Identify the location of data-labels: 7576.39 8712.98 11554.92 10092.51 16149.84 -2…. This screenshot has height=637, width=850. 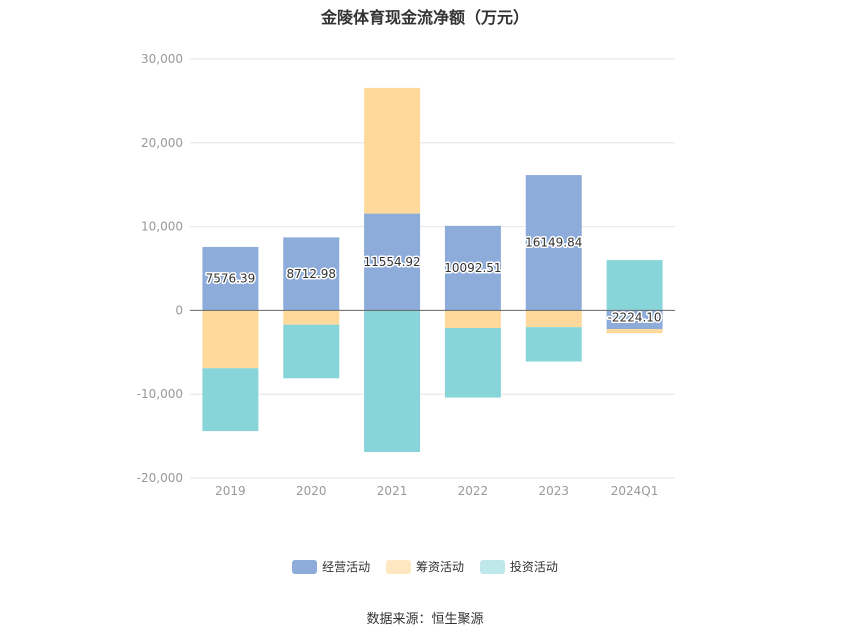
(433, 280).